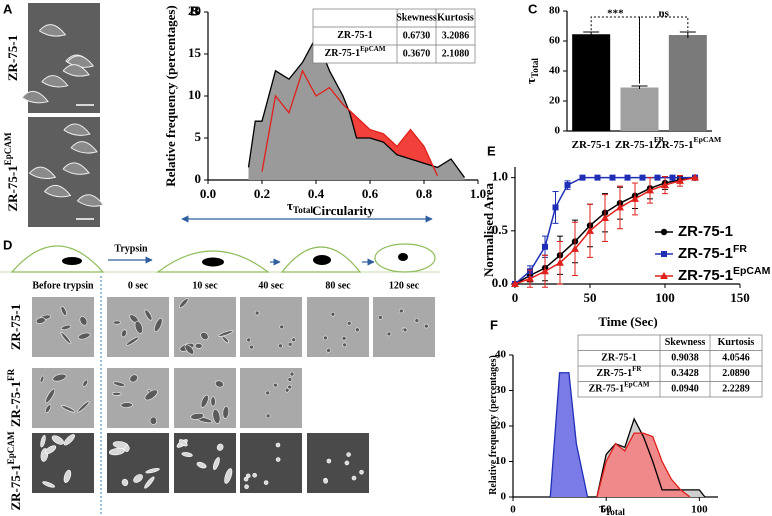 This screenshot has height=516, width=772. I want to click on table-cell: 0.3670, so click(417, 53).